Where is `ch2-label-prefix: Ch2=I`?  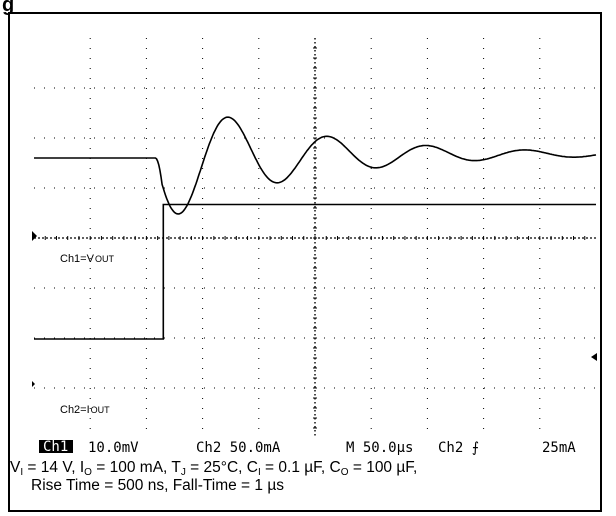
ch2-label-prefix: Ch2=I is located at coordinates (75, 410).